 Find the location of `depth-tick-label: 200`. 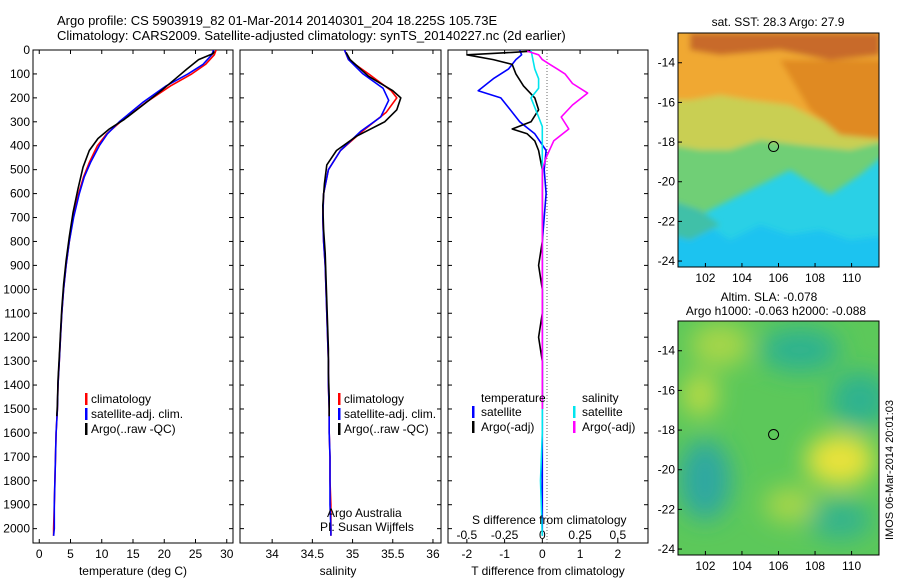

depth-tick-label: 200 is located at coordinates (20, 98).